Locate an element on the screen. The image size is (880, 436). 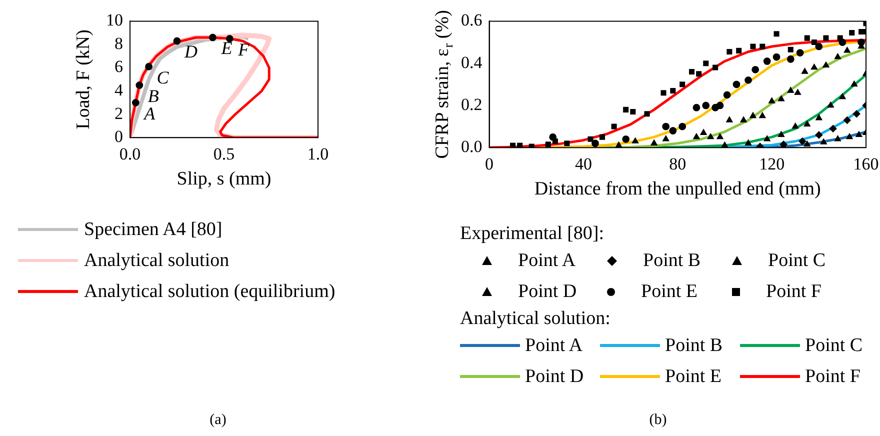
y-tick-label: 0 is located at coordinates (118, 136).